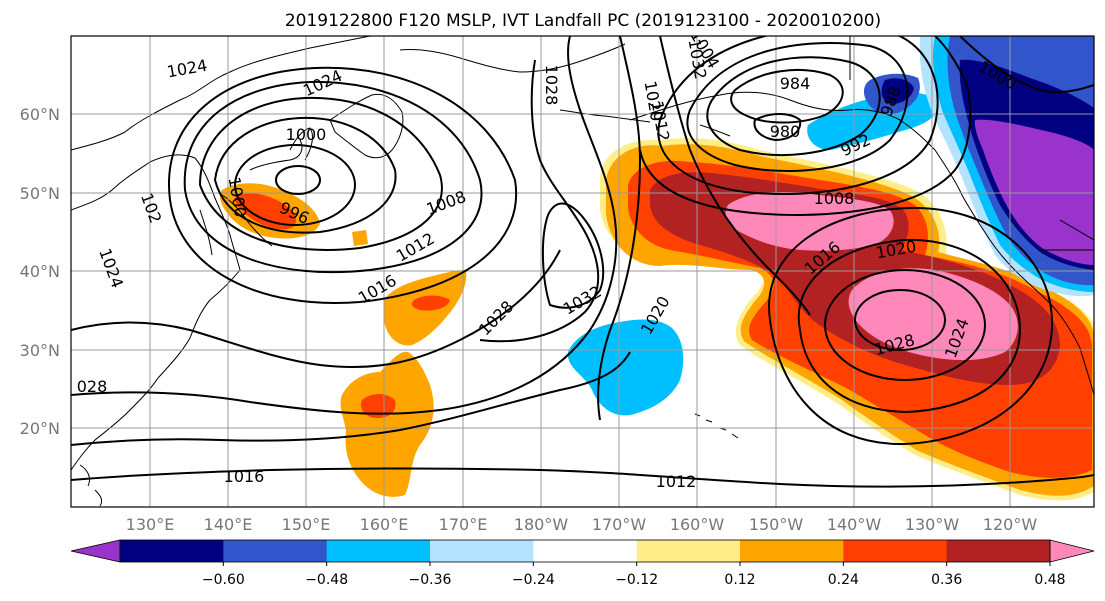 This screenshot has width=1105, height=601. I want to click on colorbar-extend-low, so click(95, 551).